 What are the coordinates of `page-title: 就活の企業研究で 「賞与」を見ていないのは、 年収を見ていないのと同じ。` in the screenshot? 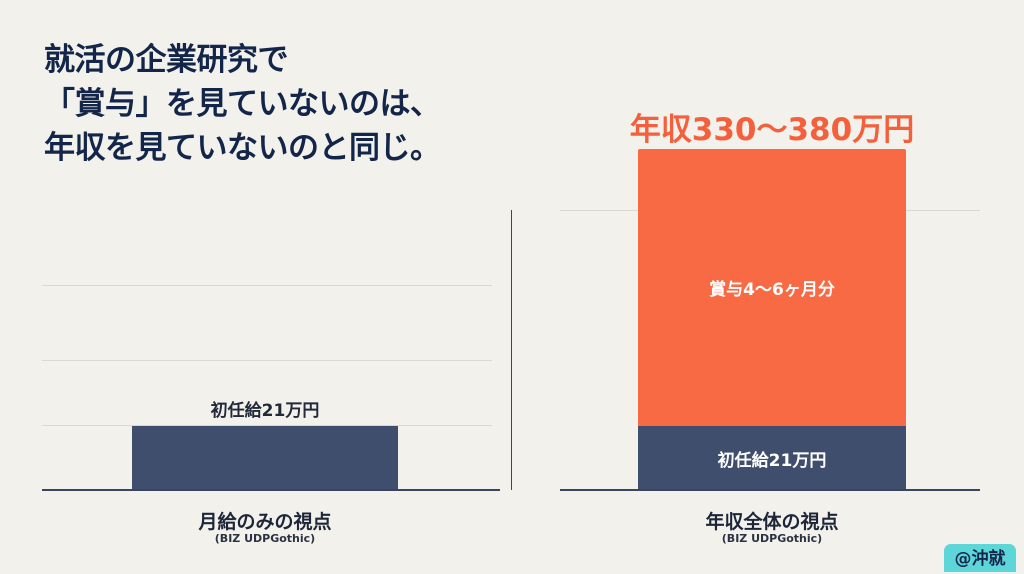 It's located at (242, 104).